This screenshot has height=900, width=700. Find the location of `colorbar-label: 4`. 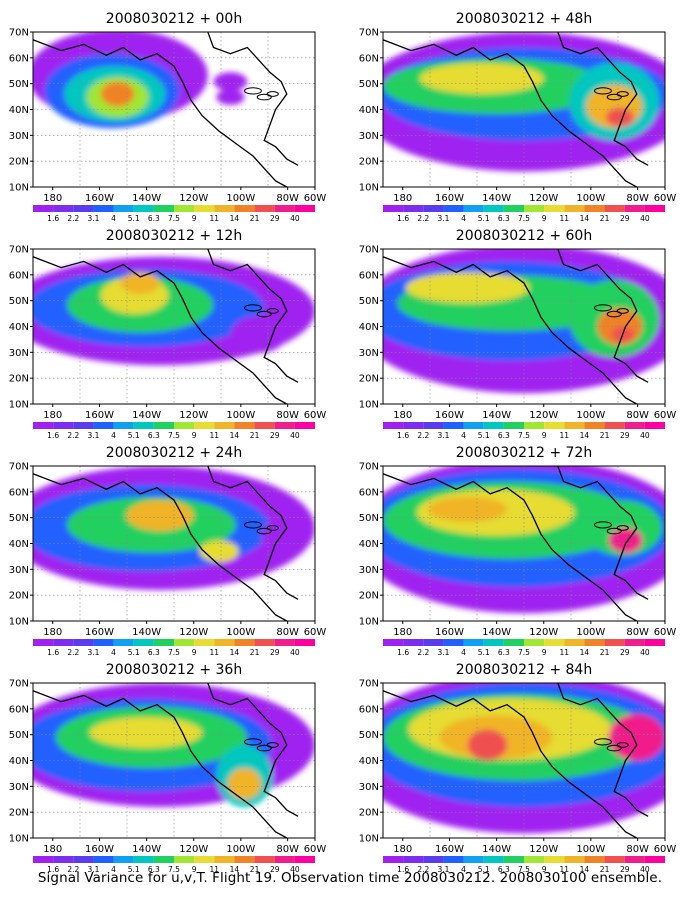

colorbar-label: 4 is located at coordinates (463, 218).